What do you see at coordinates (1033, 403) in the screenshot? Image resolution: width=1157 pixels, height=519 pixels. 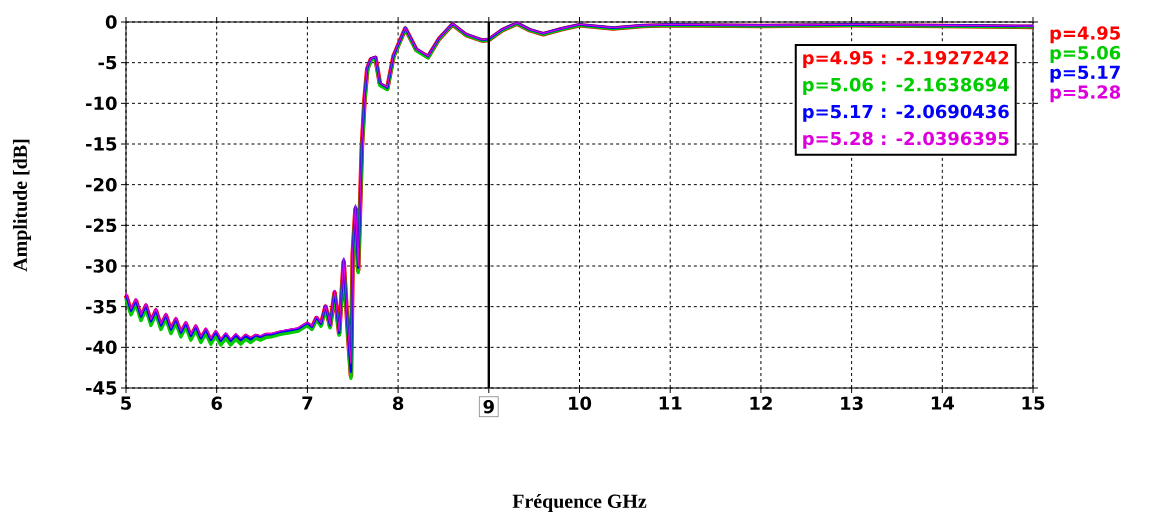 I see `x-tick-label: 15` at bounding box center [1033, 403].